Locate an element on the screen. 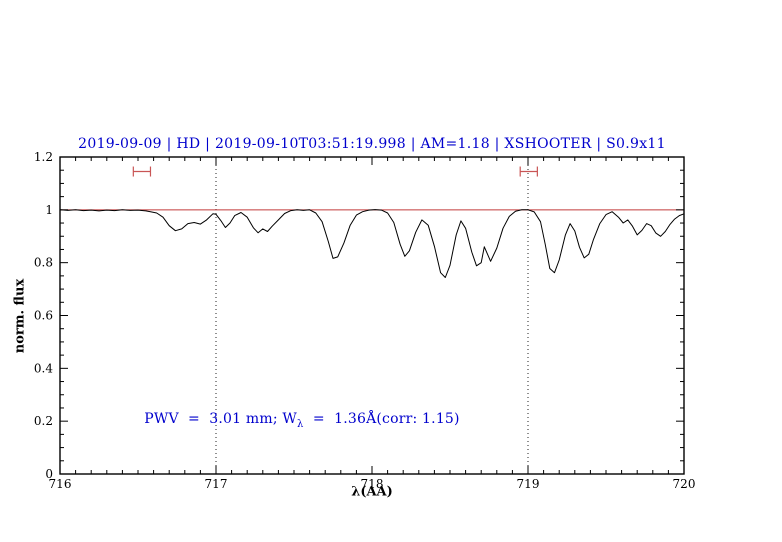  y-tick-labels: 0 0.2 0.4 0.6 0.8 1 1.2 is located at coordinates (43, 315).